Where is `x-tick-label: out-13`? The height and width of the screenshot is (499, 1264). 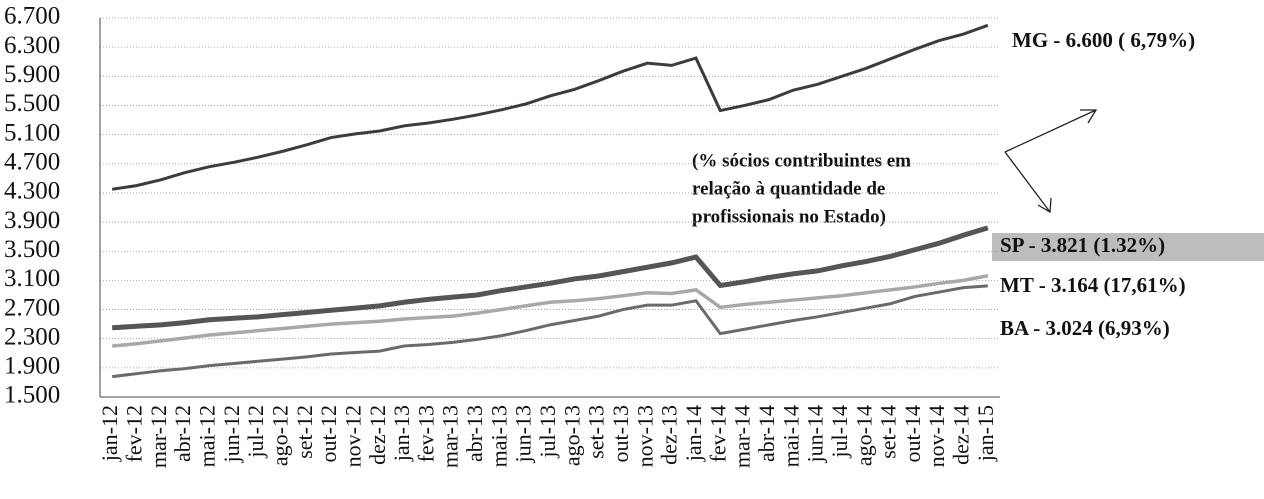 x-tick-label: out-13 is located at coordinates (620, 433).